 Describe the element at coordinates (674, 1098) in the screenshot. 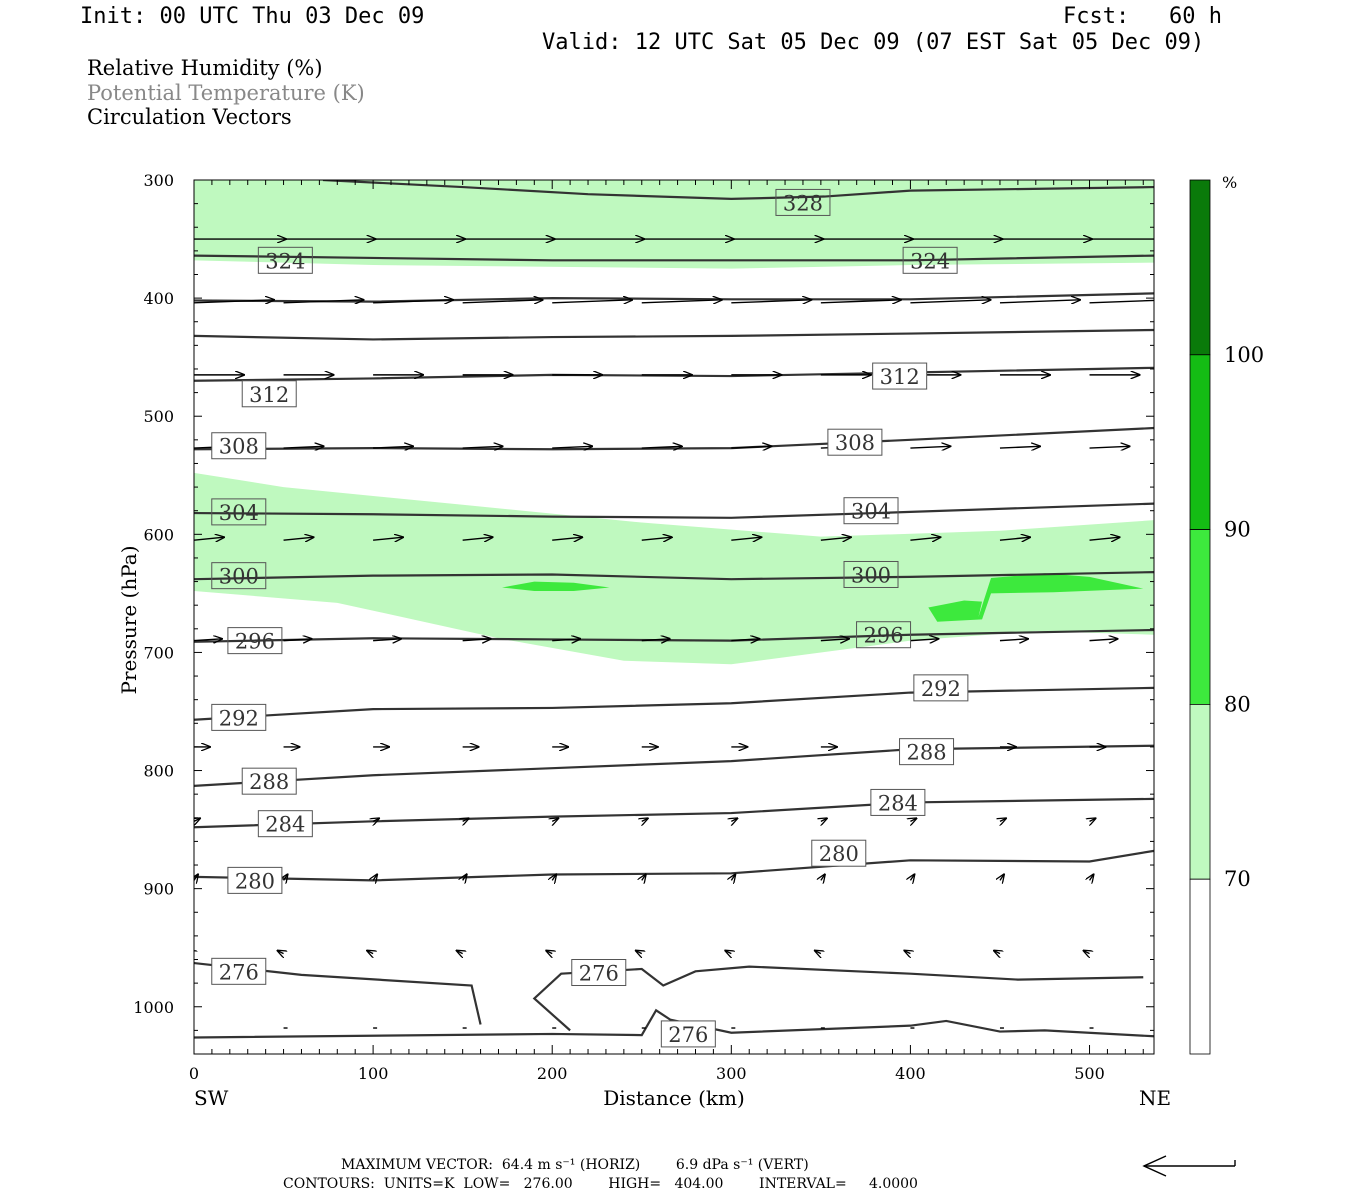

I see `x-axis-title: Distance (km)` at that location.